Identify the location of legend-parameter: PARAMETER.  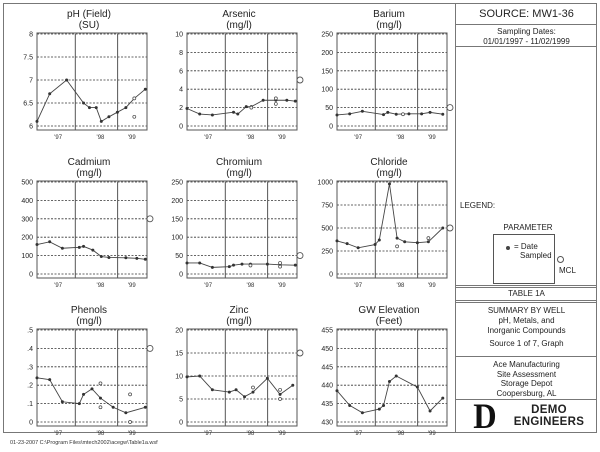
(528, 227).